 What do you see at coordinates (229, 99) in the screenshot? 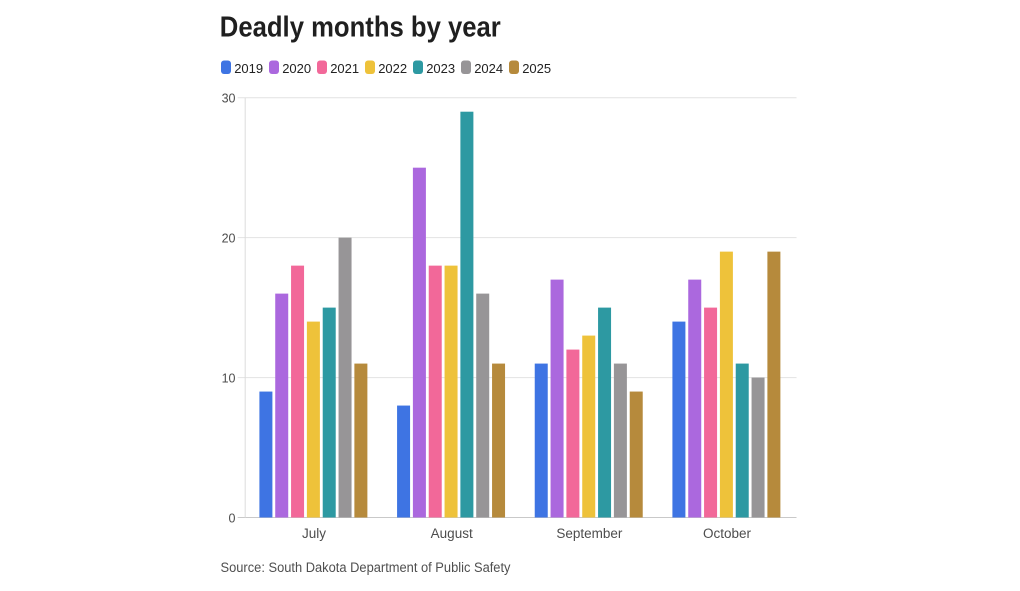
I see `svg-text: 30` at bounding box center [229, 99].